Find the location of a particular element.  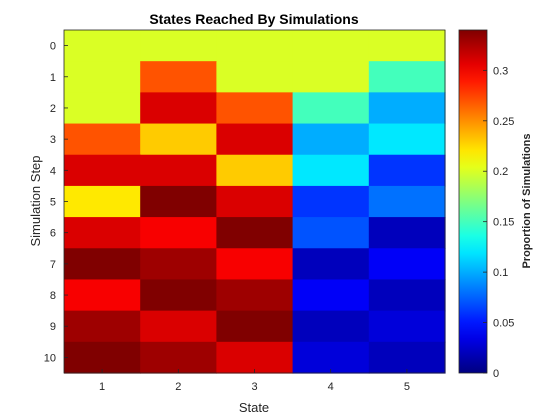

chart-title: States Reached By Simulations is located at coordinates (254, 19).